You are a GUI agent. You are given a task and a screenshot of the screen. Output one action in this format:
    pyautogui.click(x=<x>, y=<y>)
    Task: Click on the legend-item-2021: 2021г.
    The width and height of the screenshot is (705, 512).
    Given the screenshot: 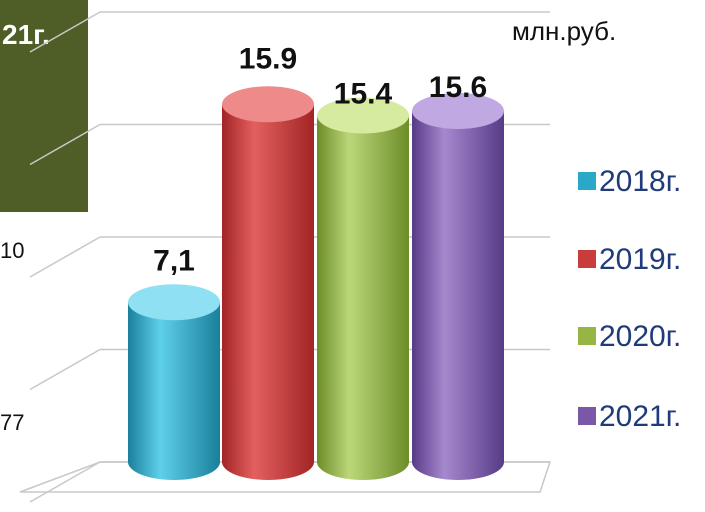 What is the action you would take?
    pyautogui.click(x=629, y=416)
    